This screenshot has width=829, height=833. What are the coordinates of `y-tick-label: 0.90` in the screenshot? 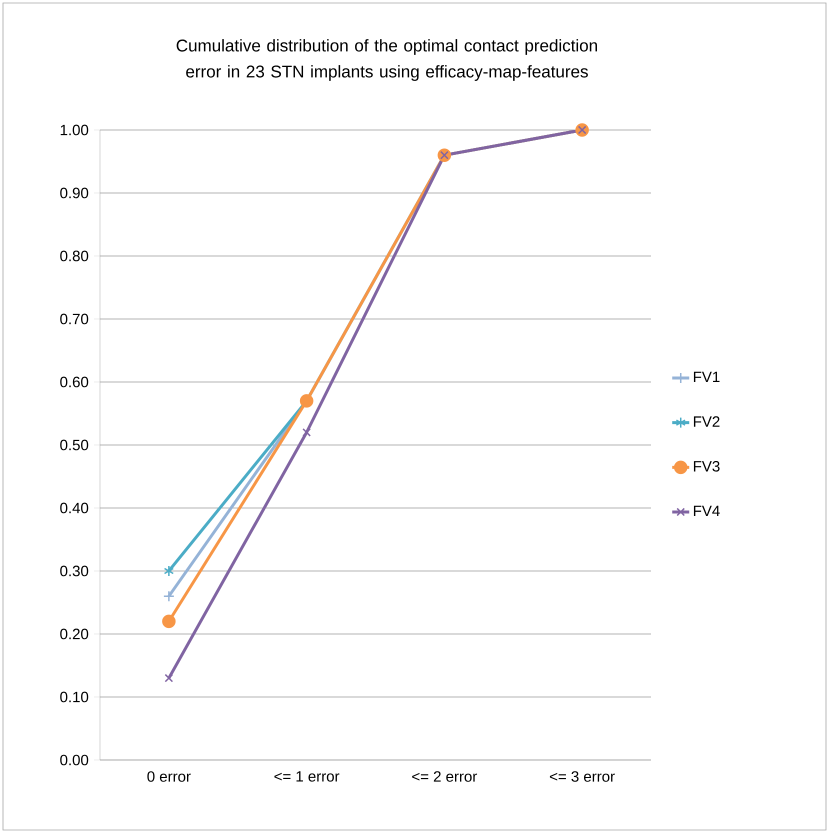 It's located at (74, 193).